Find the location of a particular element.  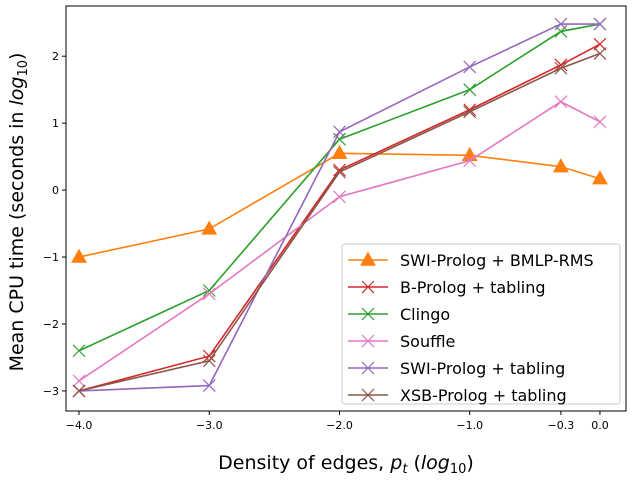

x-tick-label: −1.0 is located at coordinates (469, 425).